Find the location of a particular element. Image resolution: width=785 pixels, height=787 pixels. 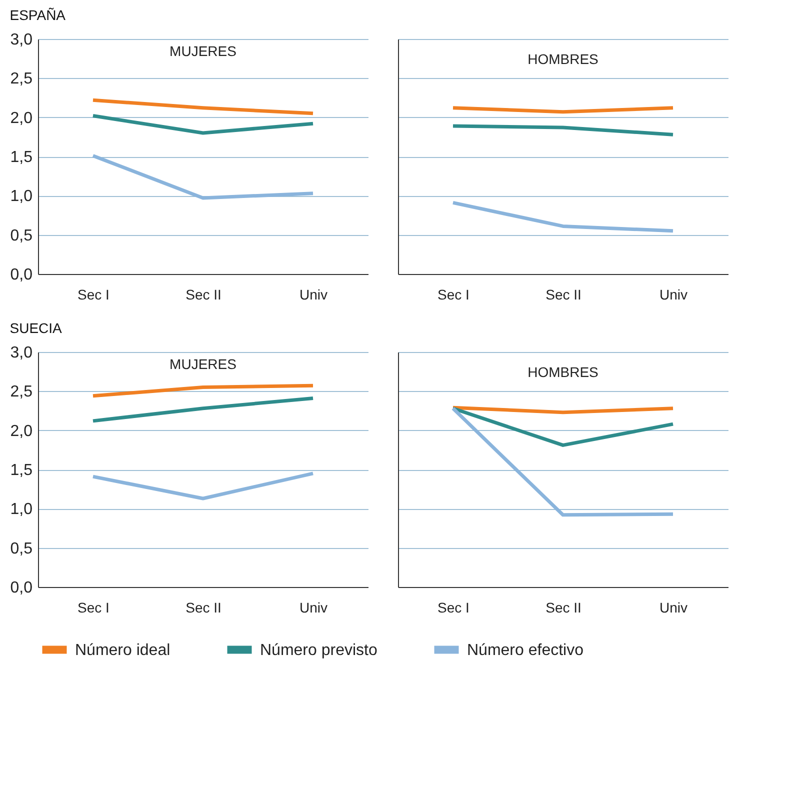

legend-label: Número efectivo is located at coordinates (525, 650).